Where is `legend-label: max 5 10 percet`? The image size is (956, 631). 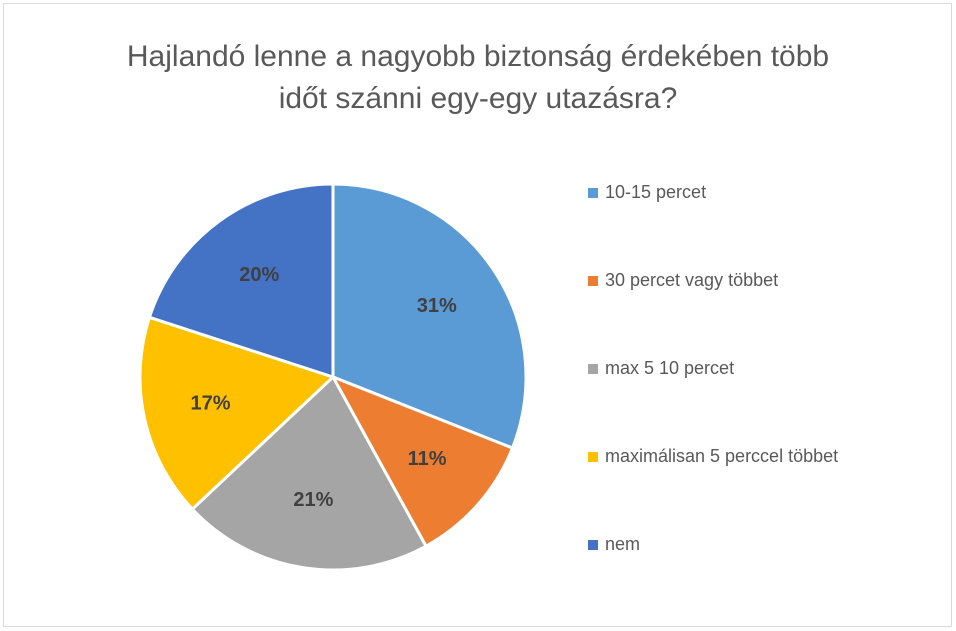 legend-label: max 5 10 percet is located at coordinates (669, 368).